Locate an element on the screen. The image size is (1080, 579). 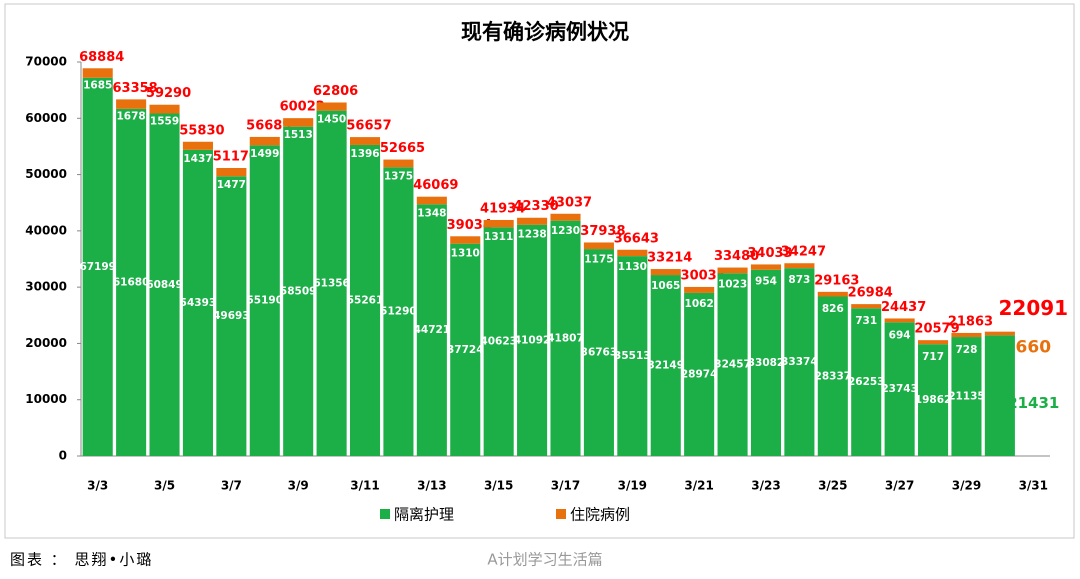
legend-label: 住院病例 is located at coordinates (600, 515).